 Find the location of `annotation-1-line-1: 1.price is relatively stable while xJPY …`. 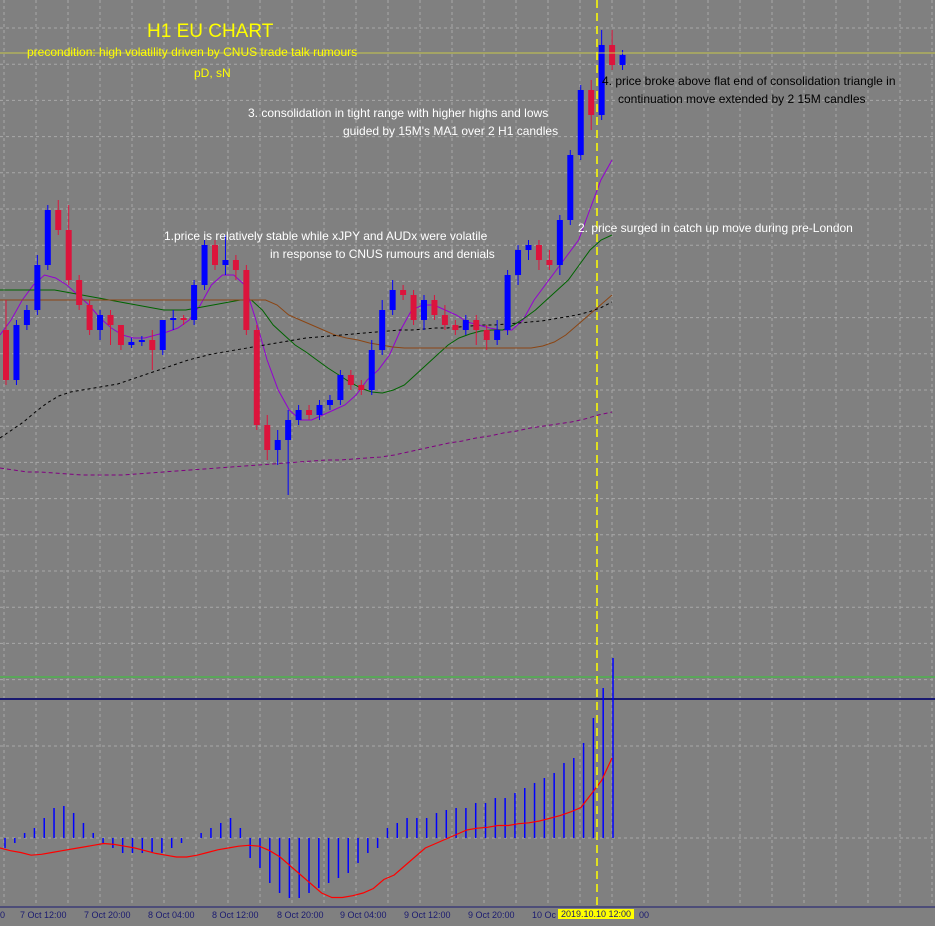

annotation-1-line-1: 1.price is relatively stable while xJPY … is located at coordinates (326, 236).